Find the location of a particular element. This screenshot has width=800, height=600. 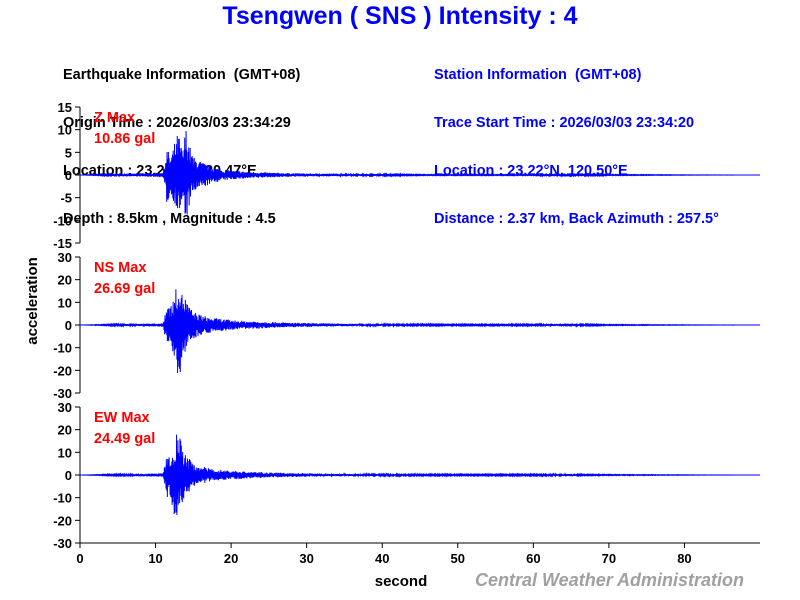

max-label: EW Max is located at coordinates (122, 418).